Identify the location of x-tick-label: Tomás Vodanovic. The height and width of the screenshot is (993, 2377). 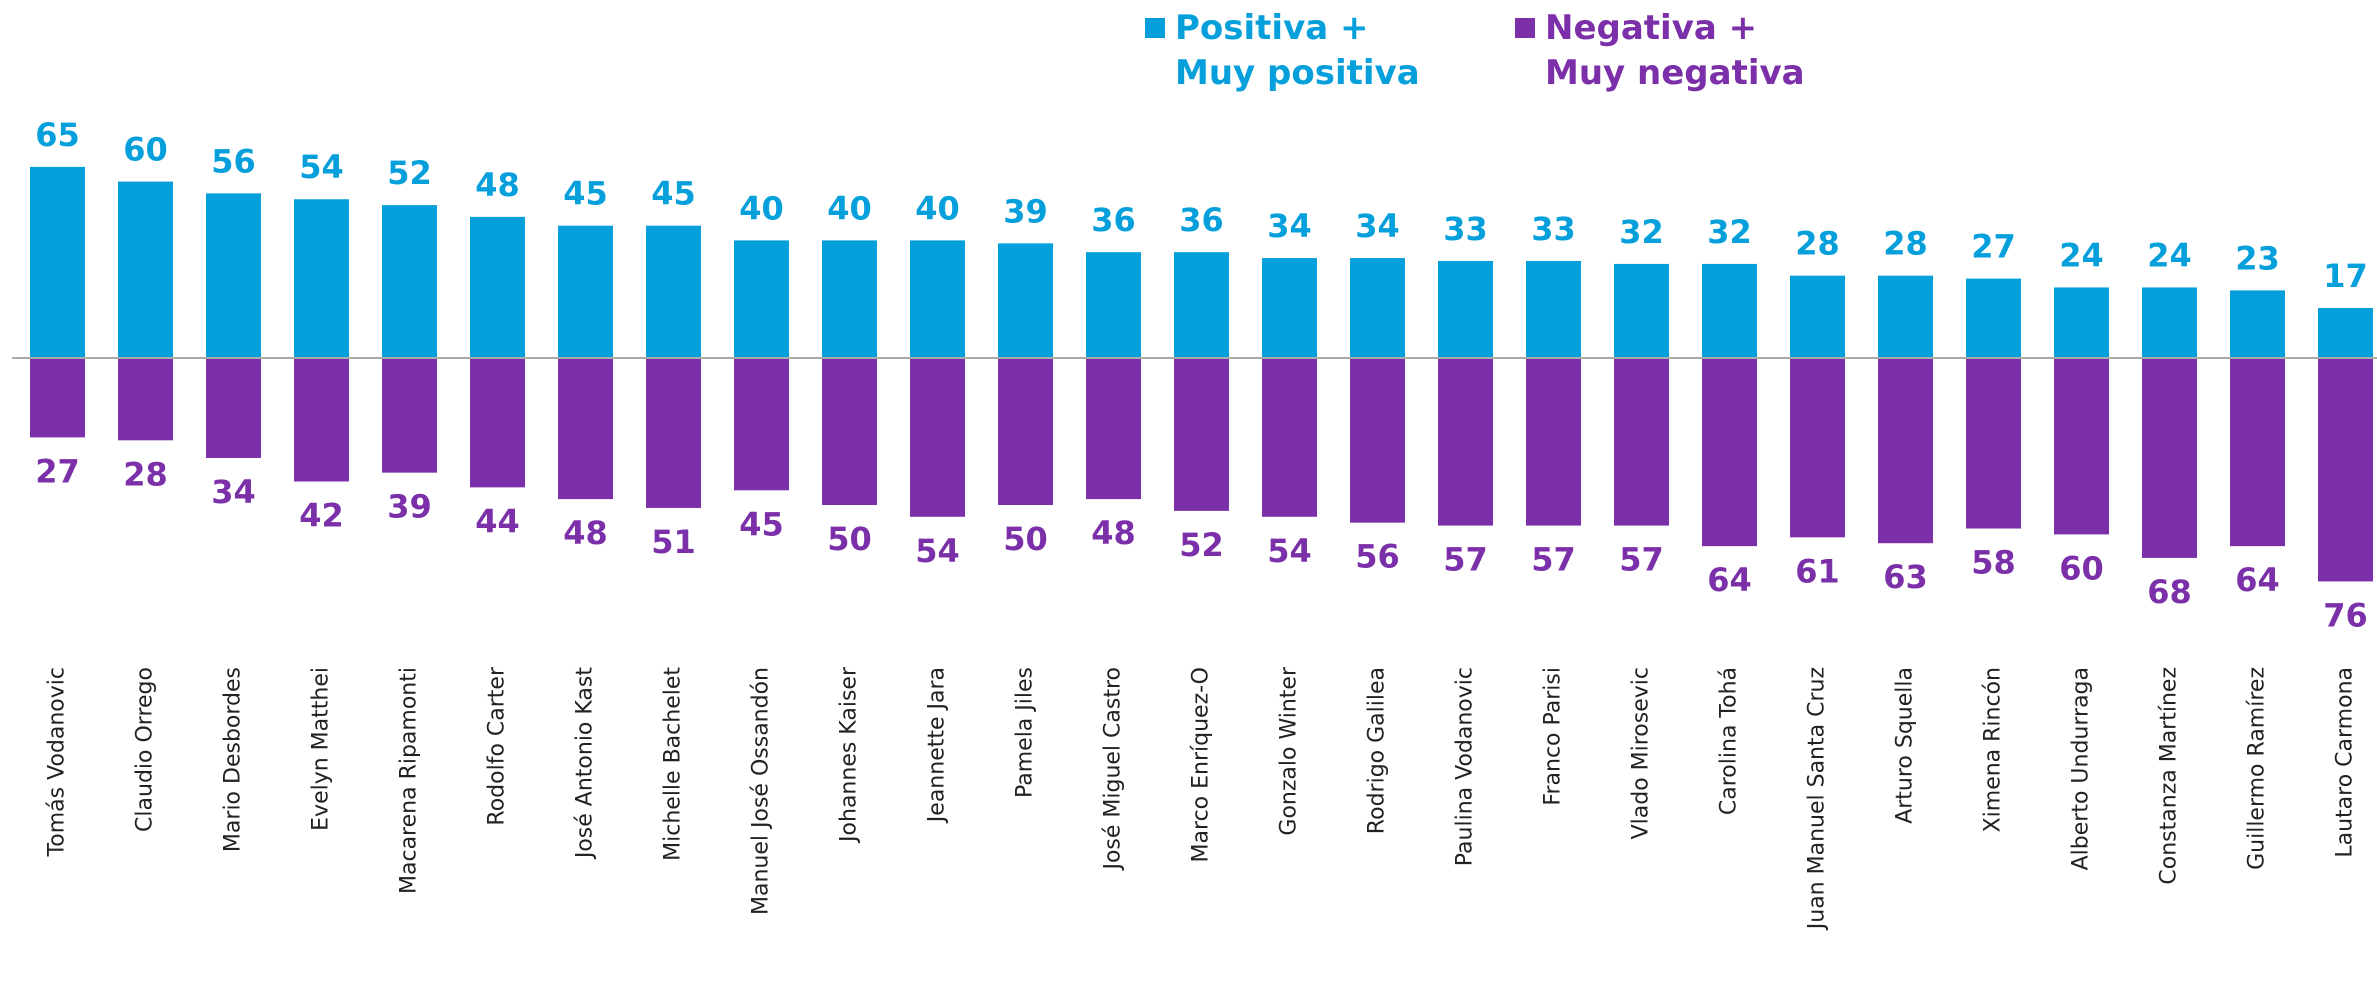
(57, 762).